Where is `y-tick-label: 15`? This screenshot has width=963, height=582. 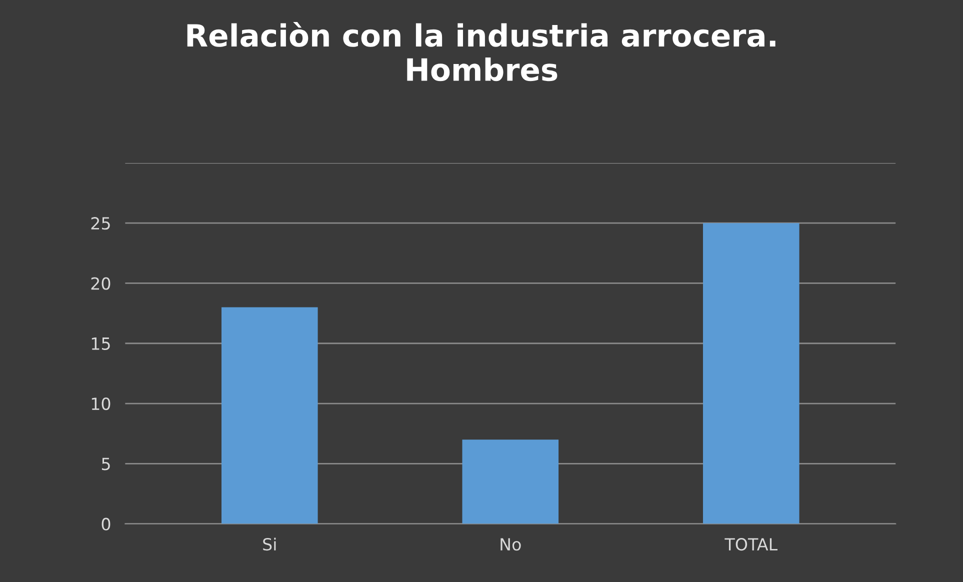
y-tick-label: 15 is located at coordinates (101, 344).